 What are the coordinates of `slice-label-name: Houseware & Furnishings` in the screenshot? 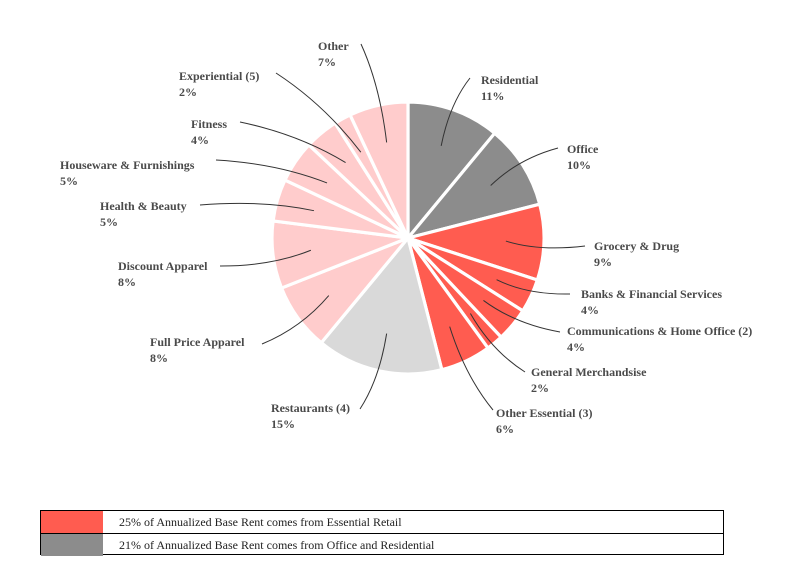 It's located at (127, 165).